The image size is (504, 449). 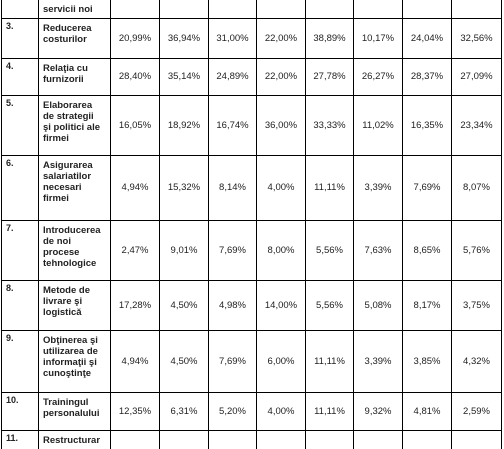 I want to click on label-line: personalului, so click(x=71, y=413).